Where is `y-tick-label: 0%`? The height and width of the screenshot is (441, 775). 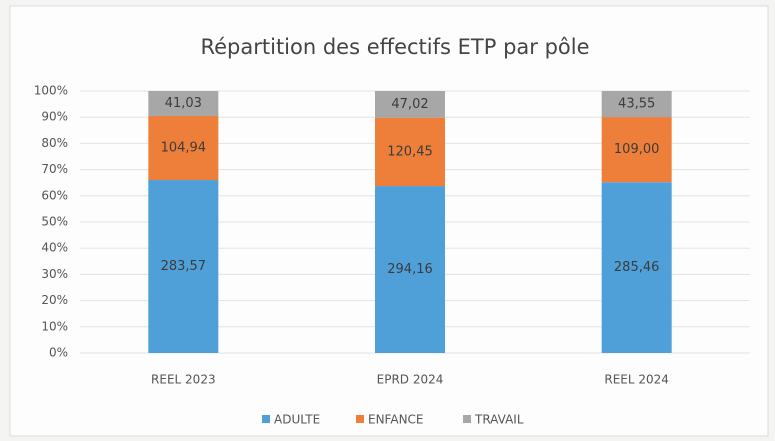 y-tick-label: 0% is located at coordinates (58, 353).